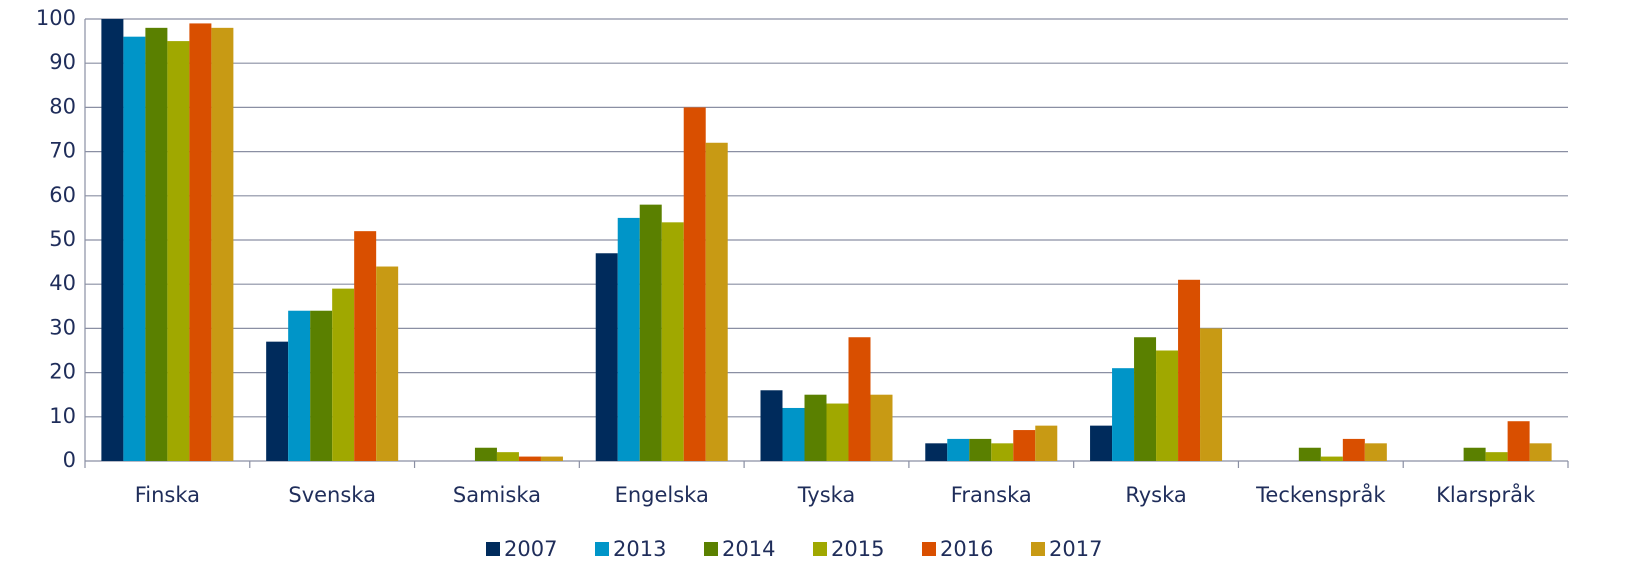 This screenshot has width=1627, height=586. What do you see at coordinates (966, 549) in the screenshot?
I see `legend-label: 2016` at bounding box center [966, 549].